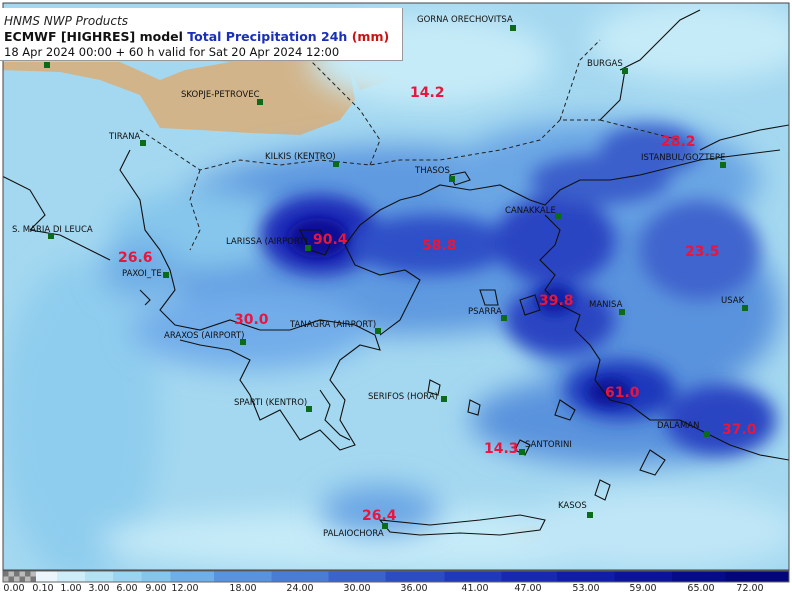  I want to click on city-label: SKOPJE-PETROVEC, so click(220, 95).